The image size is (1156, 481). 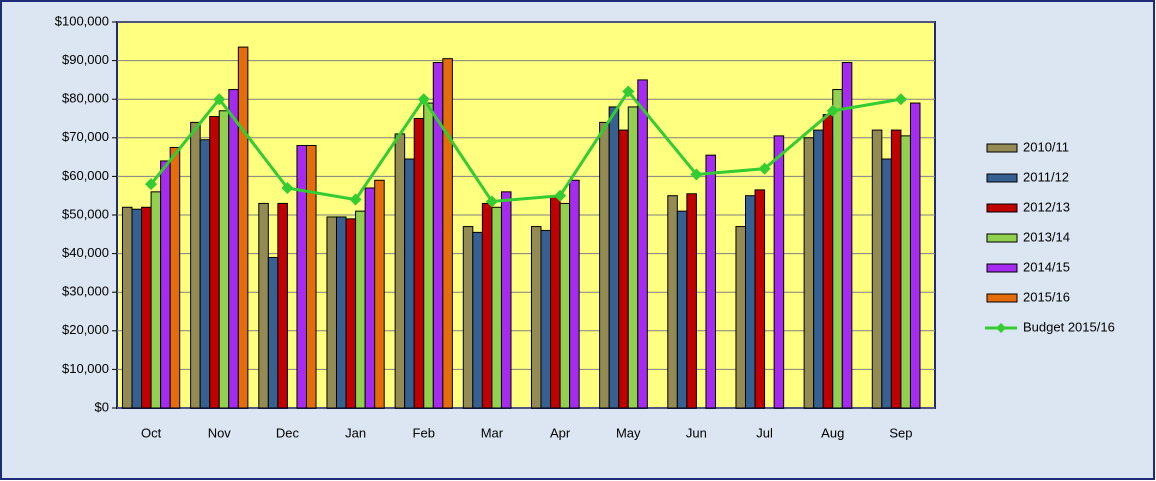 What do you see at coordinates (85, 175) in the screenshot?
I see `y-tick-label: $60,000` at bounding box center [85, 175].